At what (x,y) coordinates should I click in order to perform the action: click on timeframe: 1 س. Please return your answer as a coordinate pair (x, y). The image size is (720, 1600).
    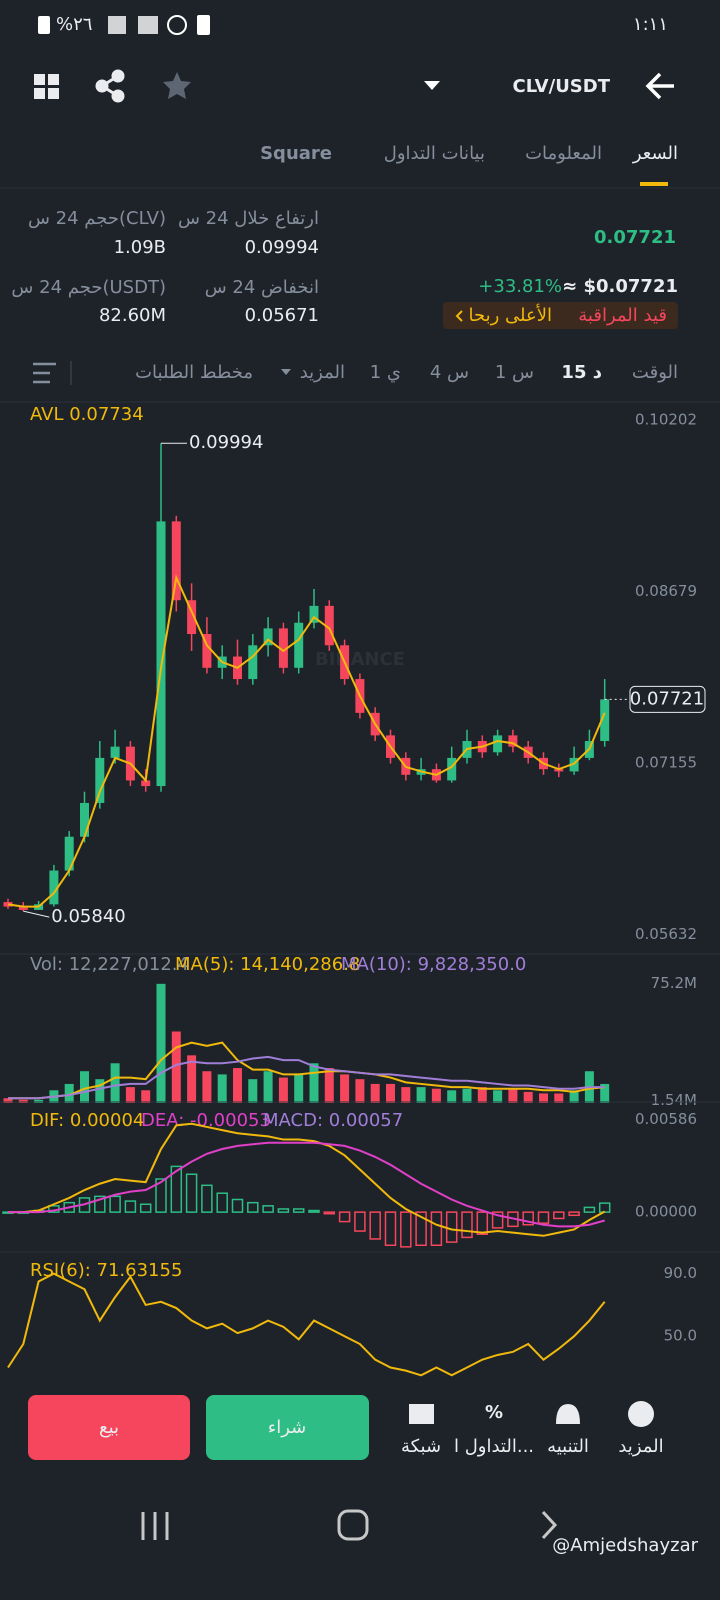
    Looking at the image, I should click on (514, 372).